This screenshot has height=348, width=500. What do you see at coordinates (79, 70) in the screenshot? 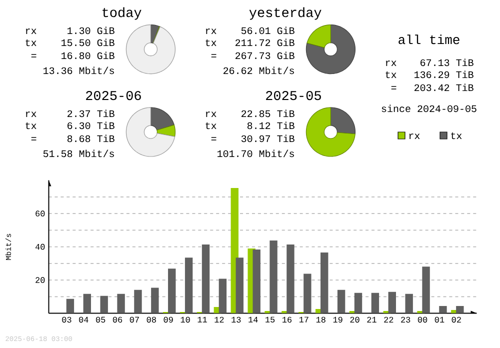
I see `text: 13.36 Mbit/s` at bounding box center [79, 70].